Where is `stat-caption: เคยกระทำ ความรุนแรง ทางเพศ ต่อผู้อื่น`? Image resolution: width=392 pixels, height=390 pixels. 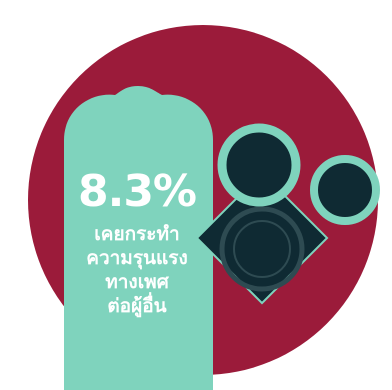
stat-caption: เคยกระทำ ความรุนแรง ทางเพศ ต่อผู้อื่น is located at coordinates (137, 270).